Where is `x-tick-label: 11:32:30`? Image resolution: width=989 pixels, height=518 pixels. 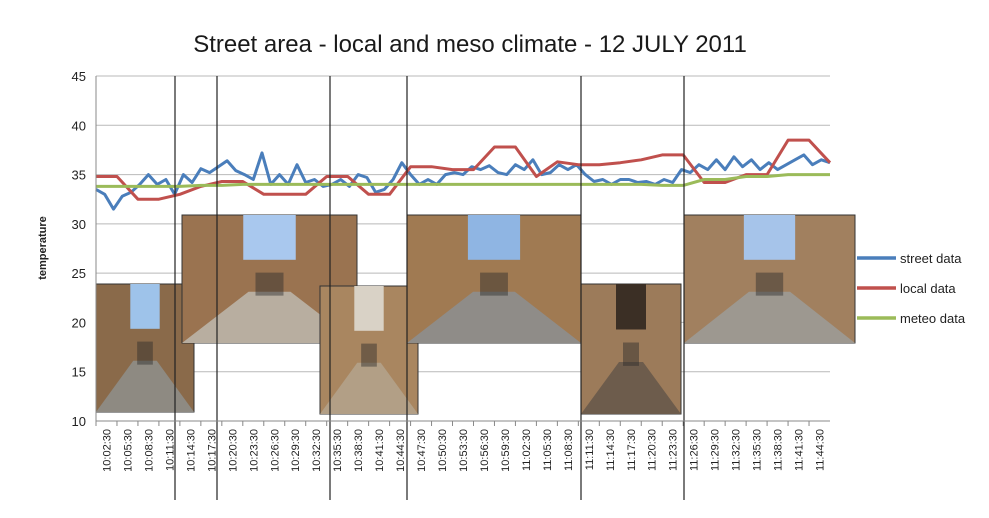 x-tick-label: 11:32:30 is located at coordinates (737, 450).